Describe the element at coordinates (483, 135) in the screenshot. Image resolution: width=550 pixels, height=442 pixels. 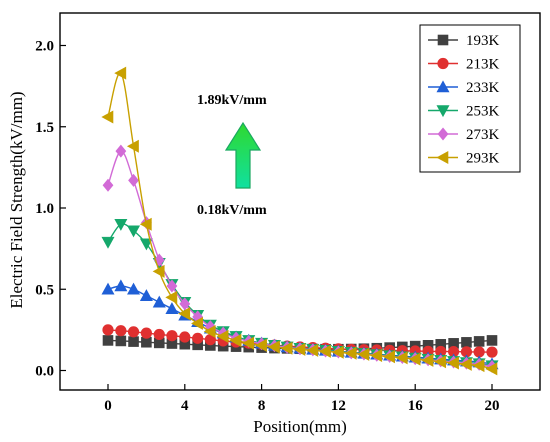
I see `legend-label: 273K` at that location.